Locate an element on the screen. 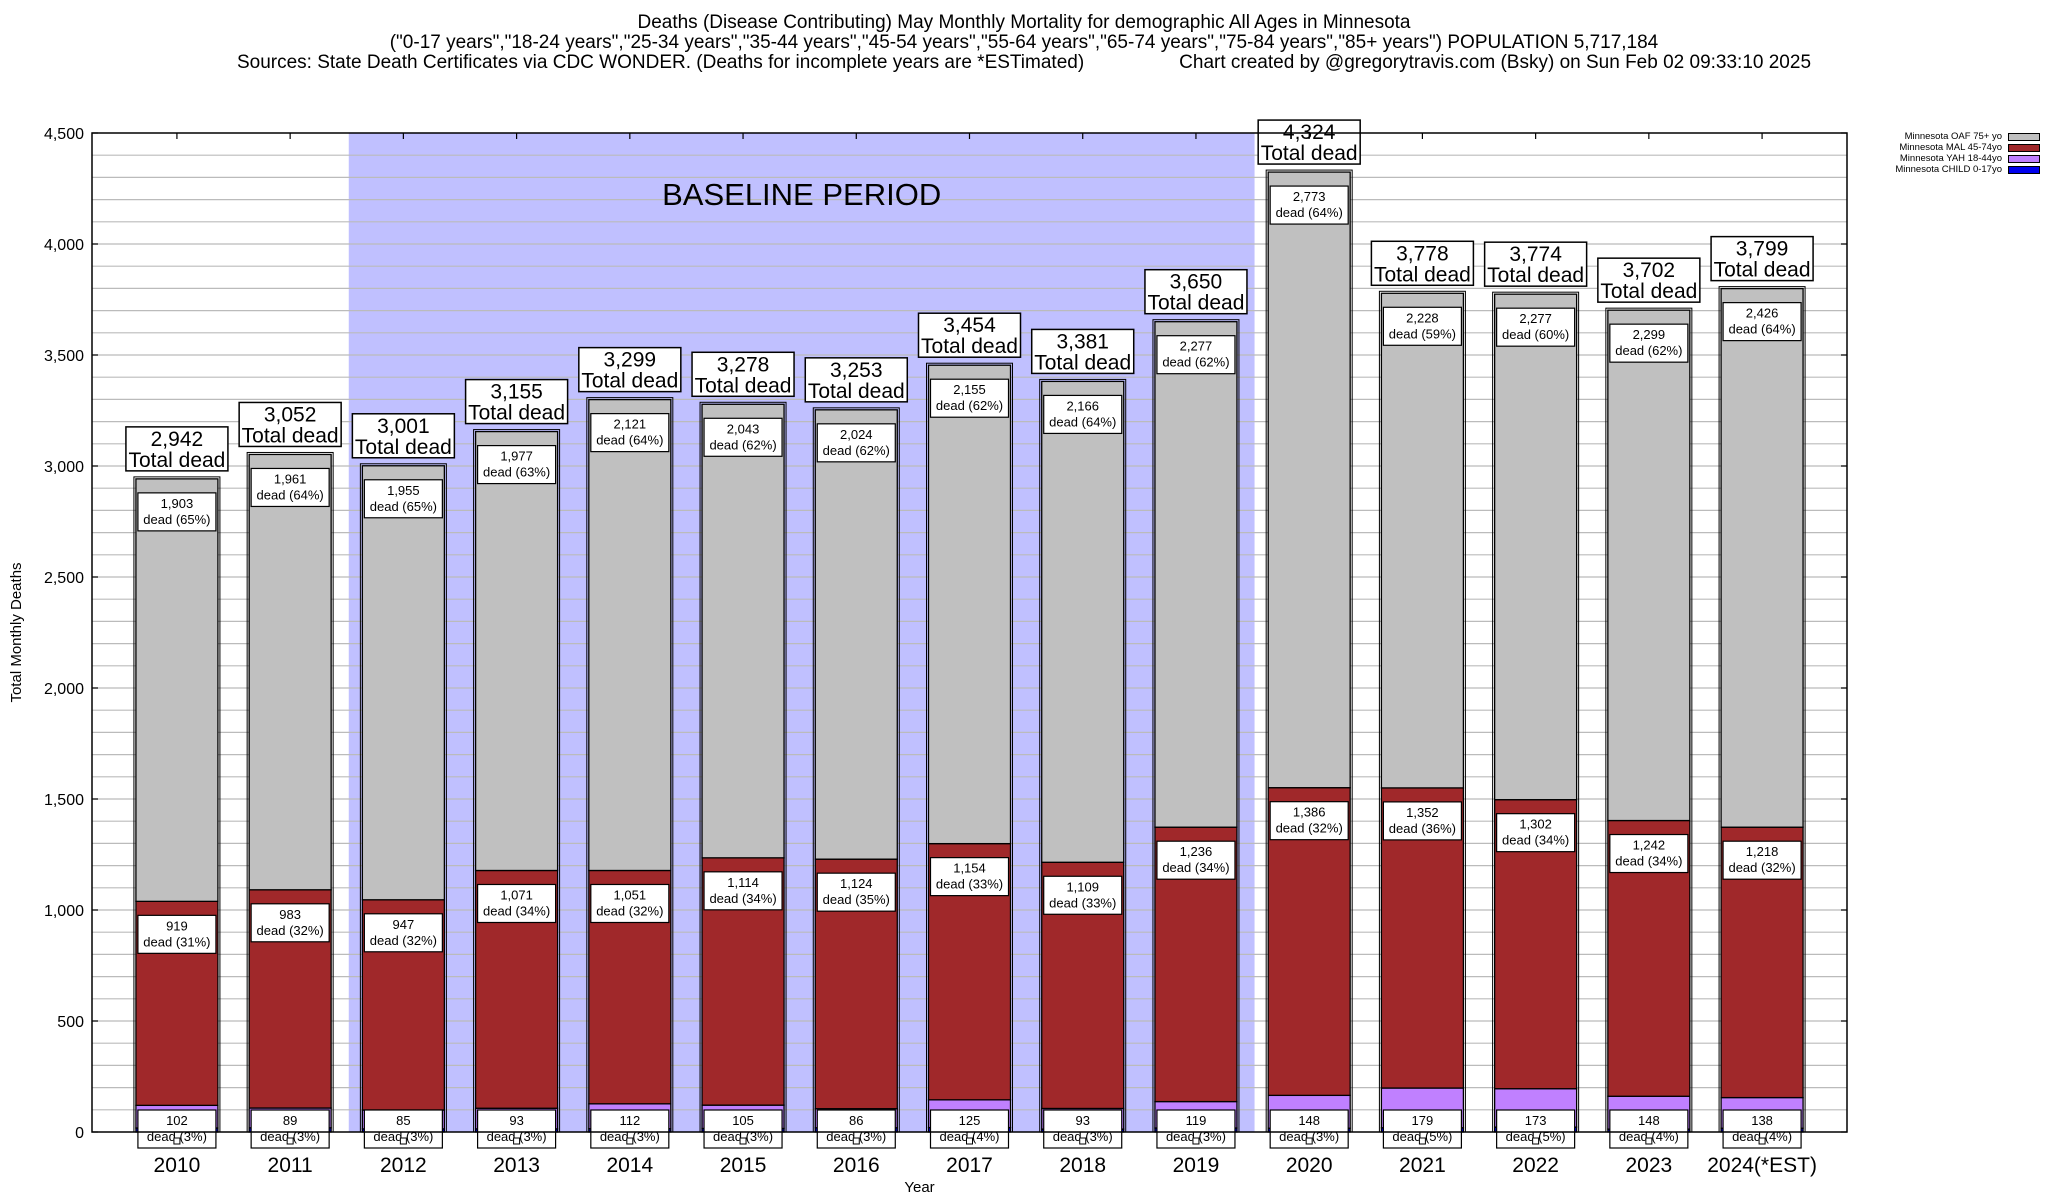  segment-label-value: 1,051 is located at coordinates (630, 894).